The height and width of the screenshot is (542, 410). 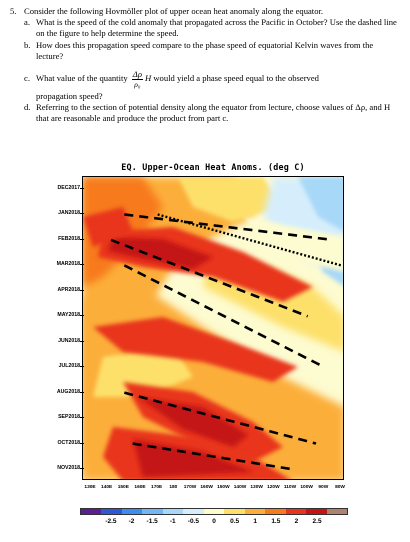 I want to click on x-tick-label: 80W, so click(x=340, y=487).